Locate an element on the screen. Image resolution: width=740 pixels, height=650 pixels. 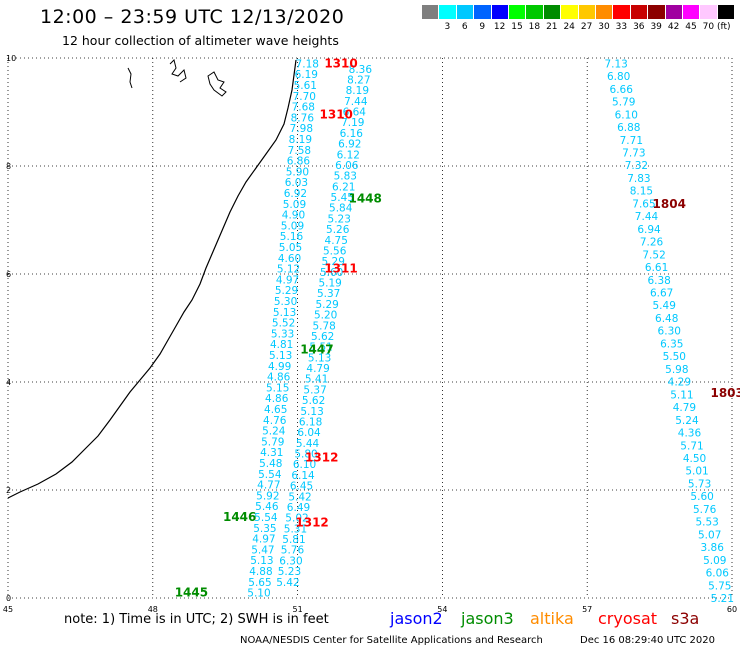
wave-height-value: 8.36 is located at coordinates (361, 70).